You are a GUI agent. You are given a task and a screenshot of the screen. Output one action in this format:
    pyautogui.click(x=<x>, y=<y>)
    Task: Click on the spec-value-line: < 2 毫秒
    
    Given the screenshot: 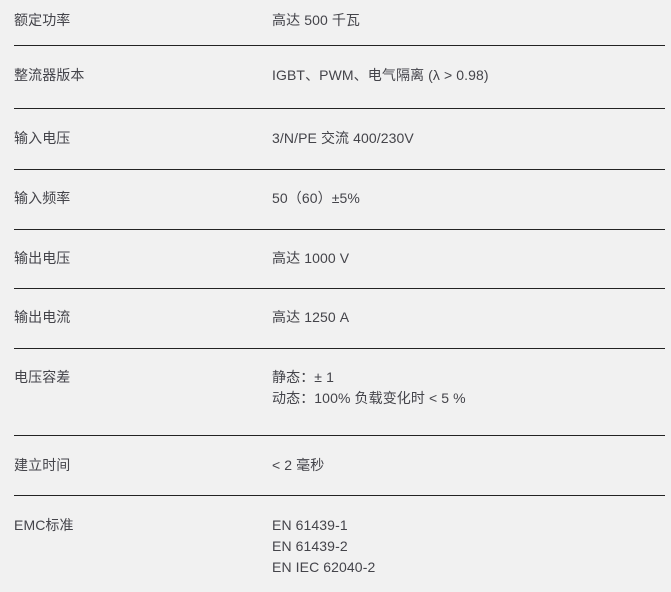 What is the action you would take?
    pyautogui.click(x=298, y=465)
    